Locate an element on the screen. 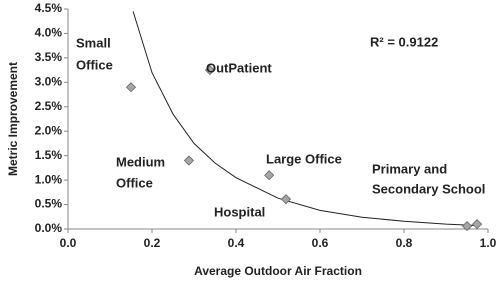  x-tick-label: 0.8 is located at coordinates (404, 243).